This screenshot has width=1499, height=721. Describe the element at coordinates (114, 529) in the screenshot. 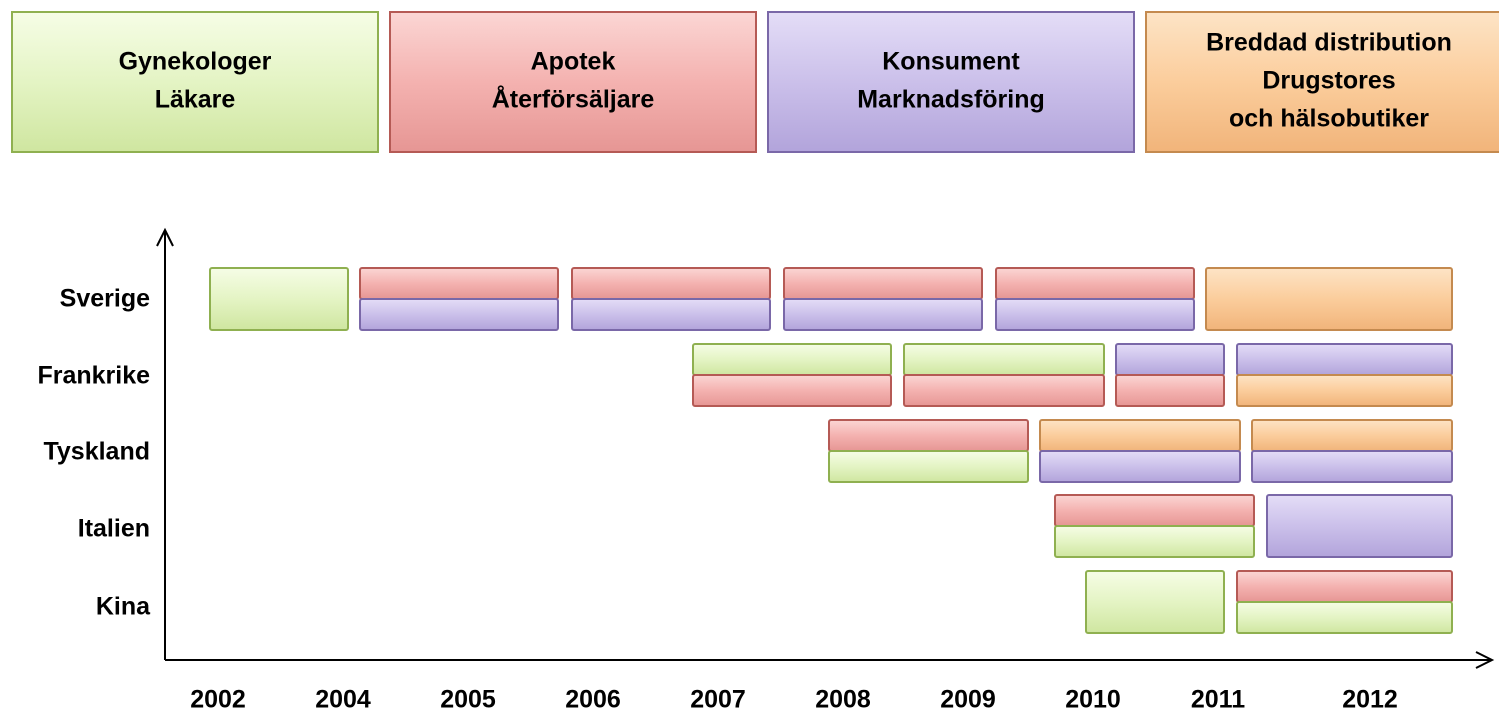

I see `row-label: Italien` at that location.